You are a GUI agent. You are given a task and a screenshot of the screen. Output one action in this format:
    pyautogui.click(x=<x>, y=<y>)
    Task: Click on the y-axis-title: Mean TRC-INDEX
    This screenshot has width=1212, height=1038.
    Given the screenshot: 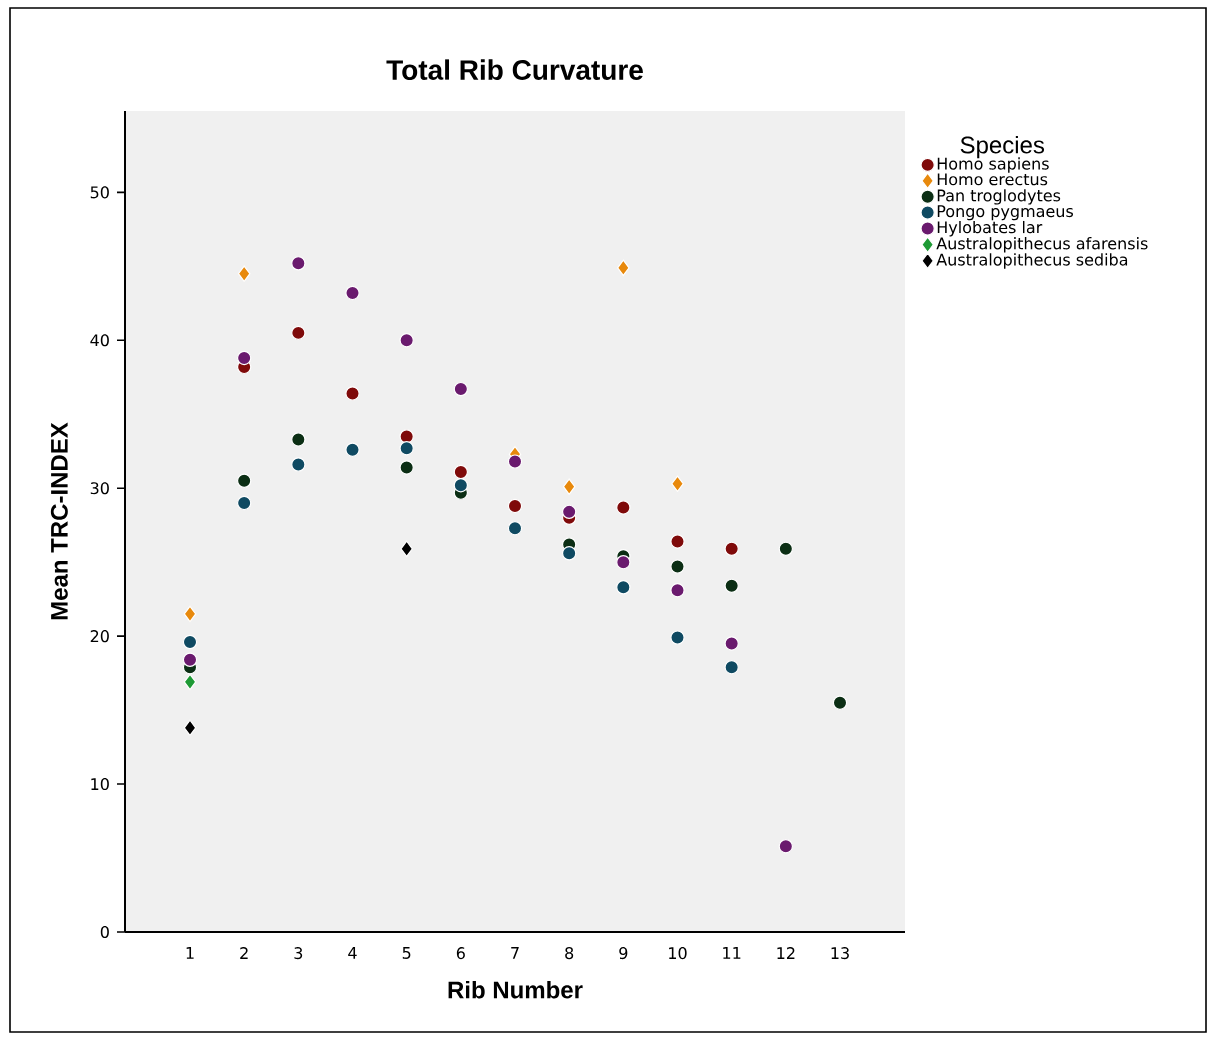 What is the action you would take?
    pyautogui.click(x=59, y=521)
    